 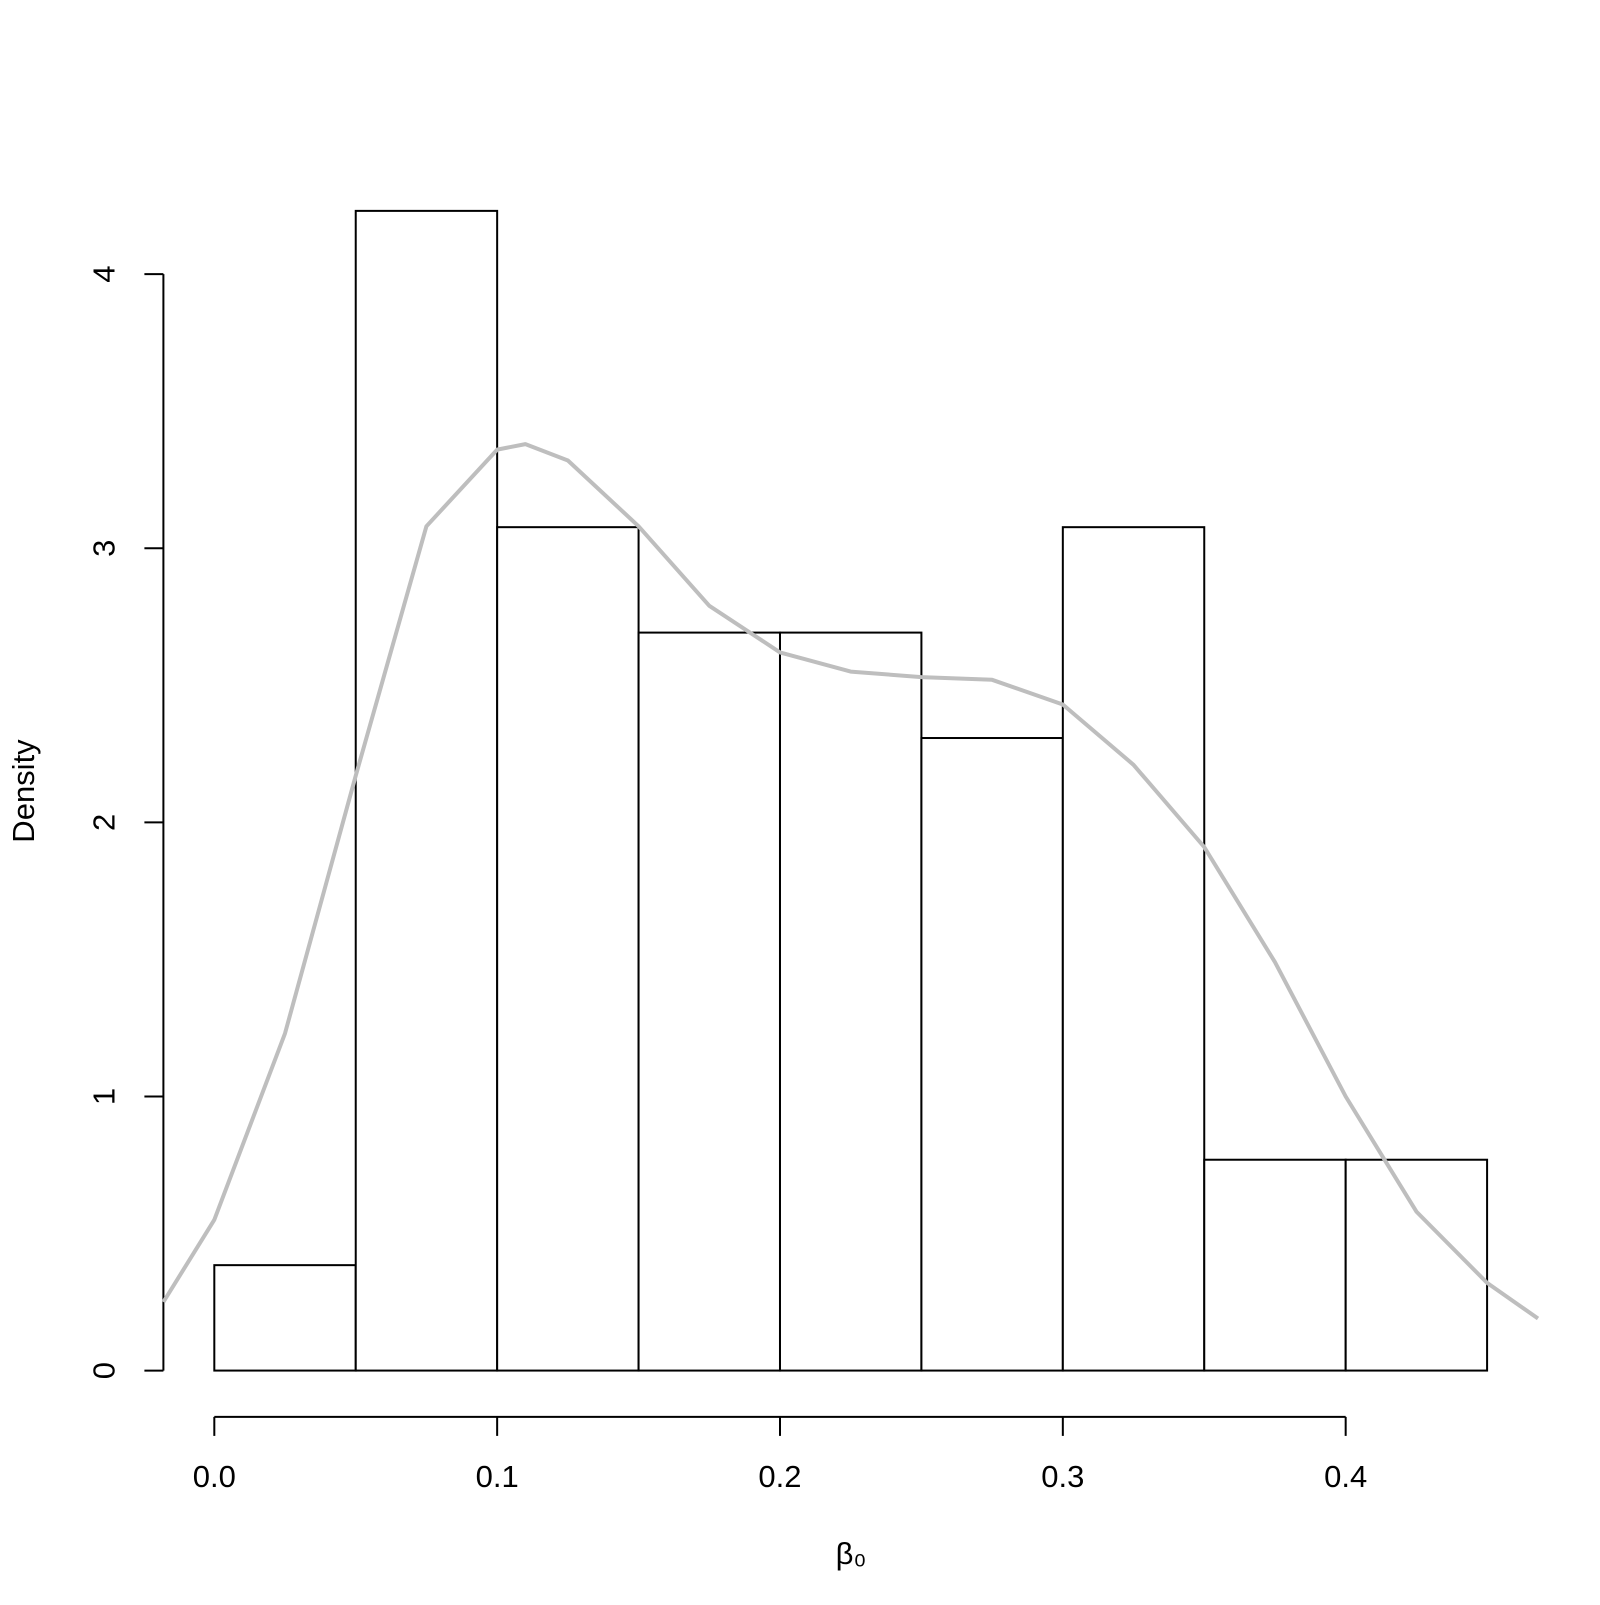 I want to click on x-tick-label: 0.1, so click(x=497, y=1476).